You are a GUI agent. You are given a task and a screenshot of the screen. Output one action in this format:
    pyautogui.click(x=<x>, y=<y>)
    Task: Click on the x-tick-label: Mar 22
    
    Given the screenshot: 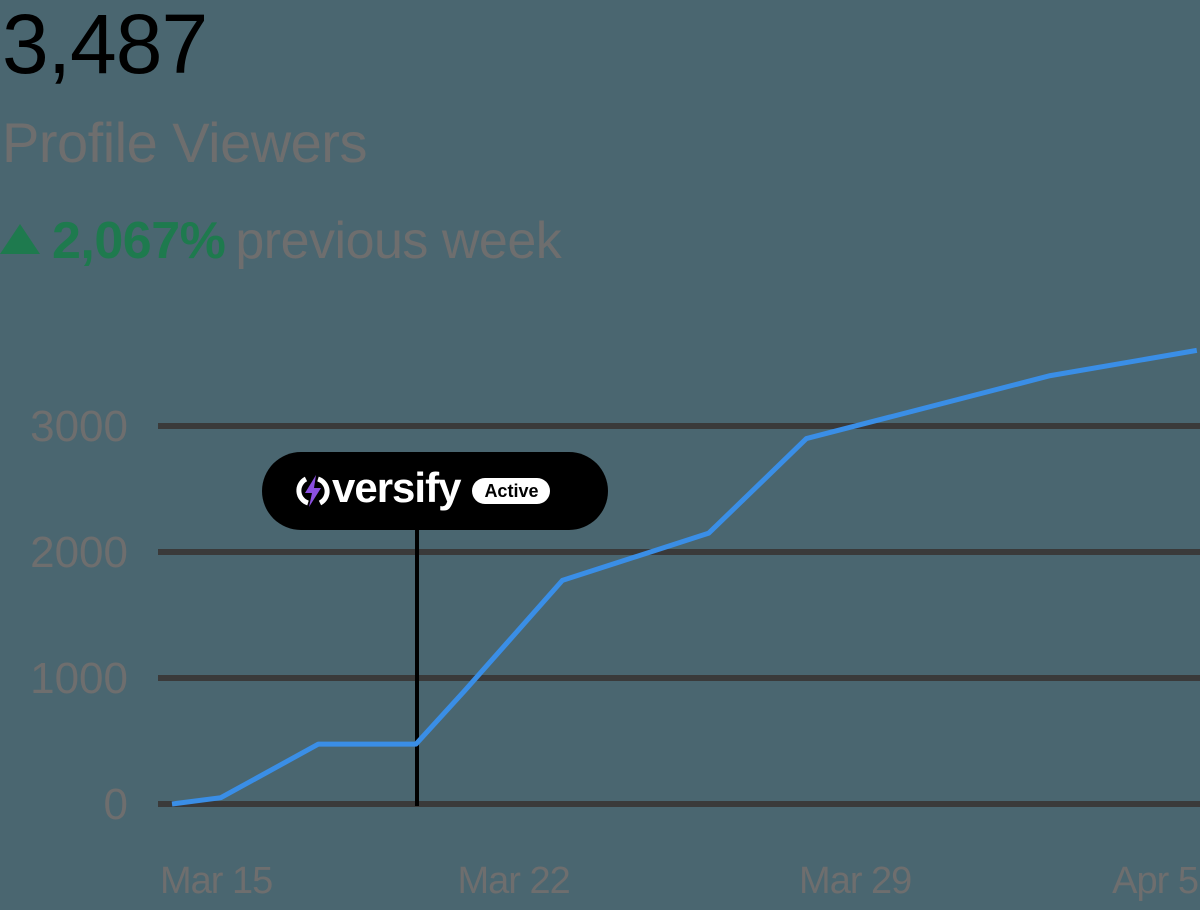 What is the action you would take?
    pyautogui.click(x=513, y=881)
    